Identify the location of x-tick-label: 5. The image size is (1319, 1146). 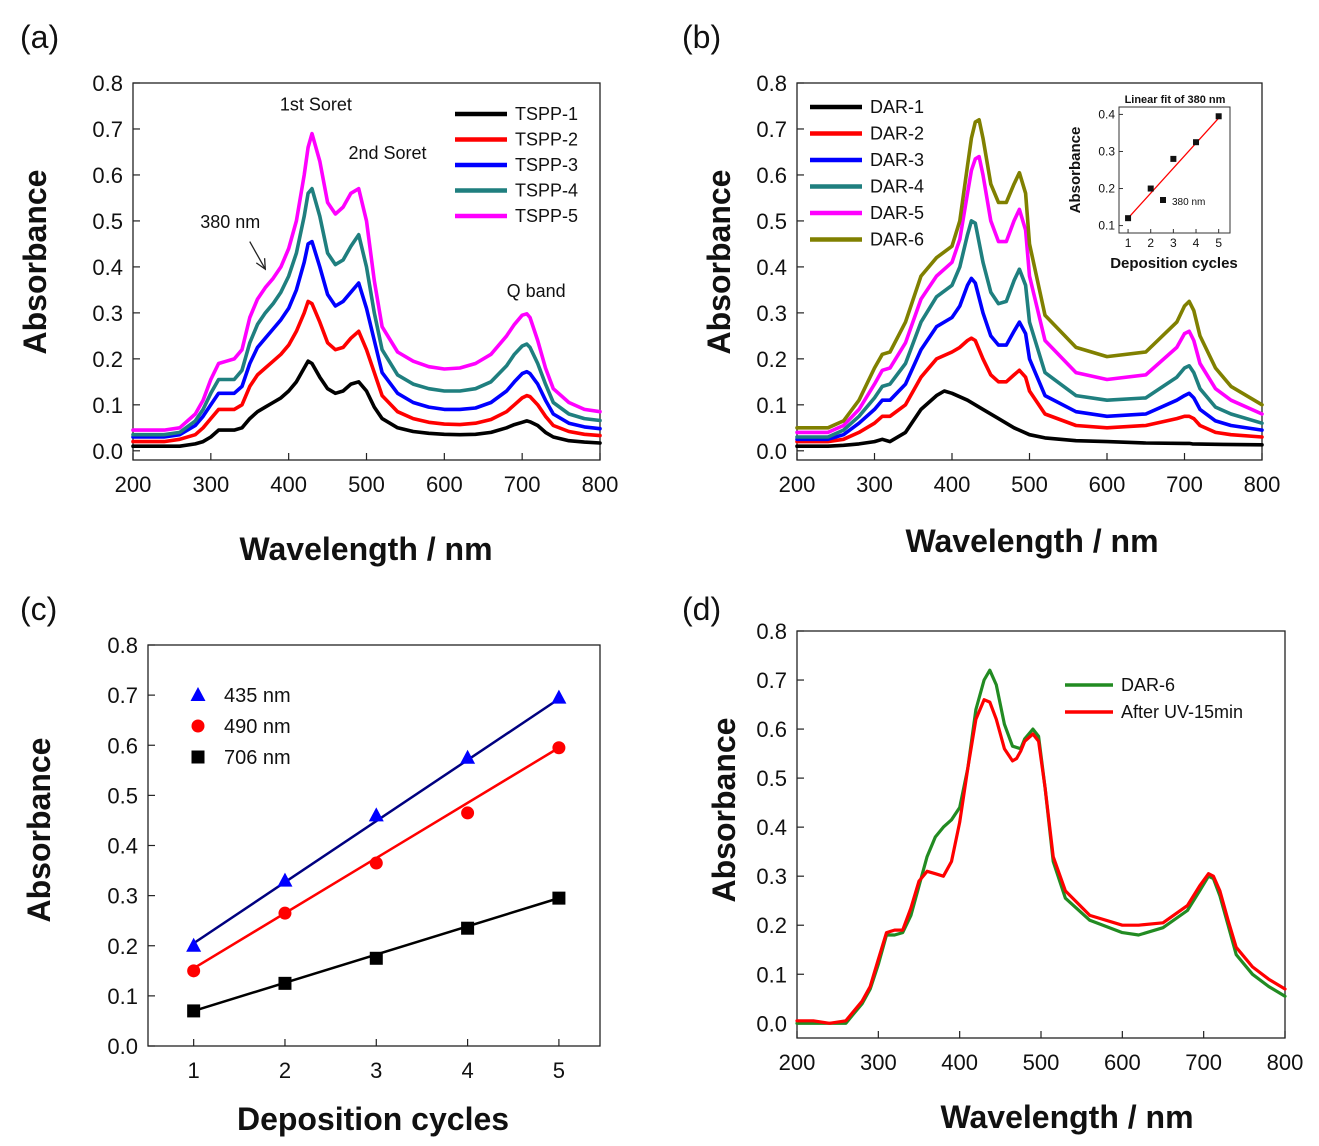
(559, 1070).